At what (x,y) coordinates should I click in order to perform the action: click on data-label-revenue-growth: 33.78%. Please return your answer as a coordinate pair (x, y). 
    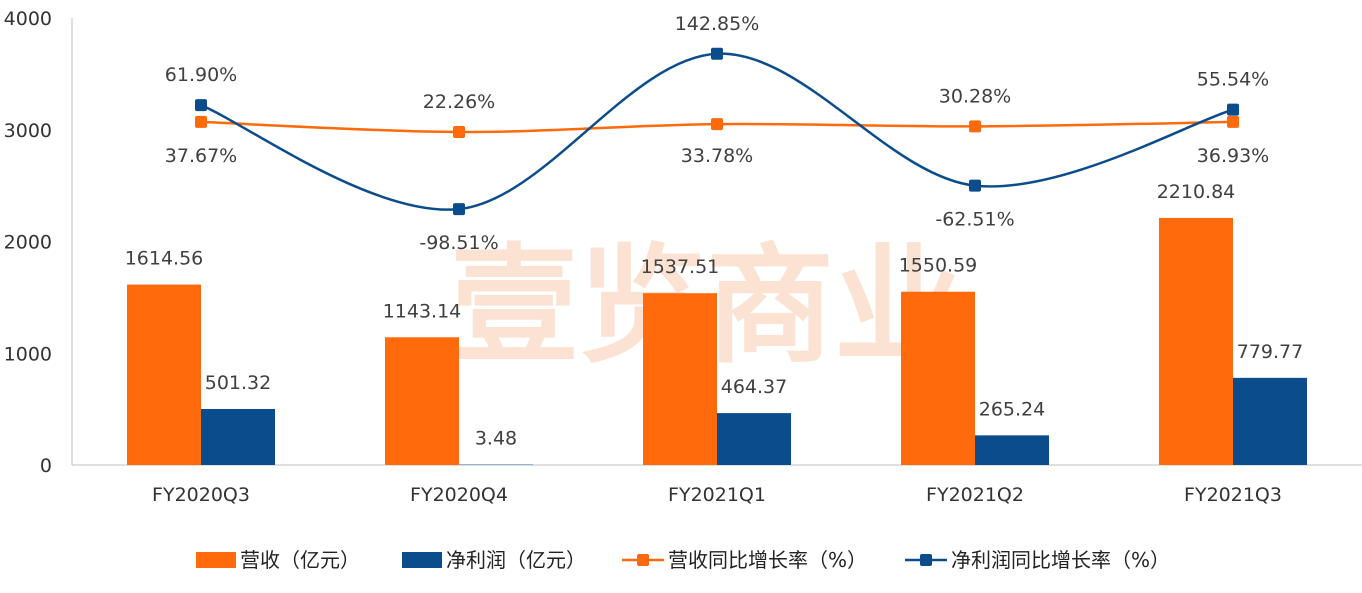
    Looking at the image, I should click on (717, 156).